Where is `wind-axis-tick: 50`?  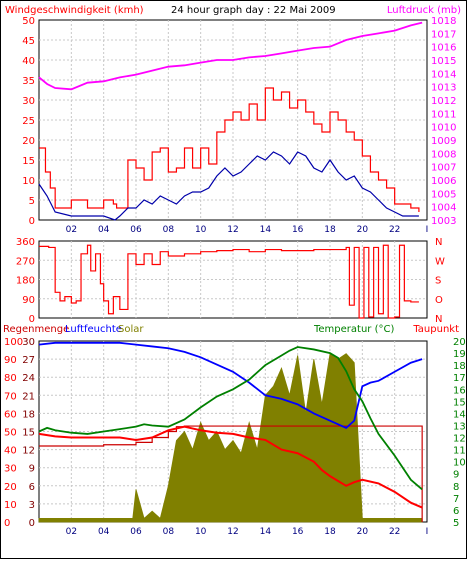
wind-axis-tick: 50 is located at coordinates (28, 21).